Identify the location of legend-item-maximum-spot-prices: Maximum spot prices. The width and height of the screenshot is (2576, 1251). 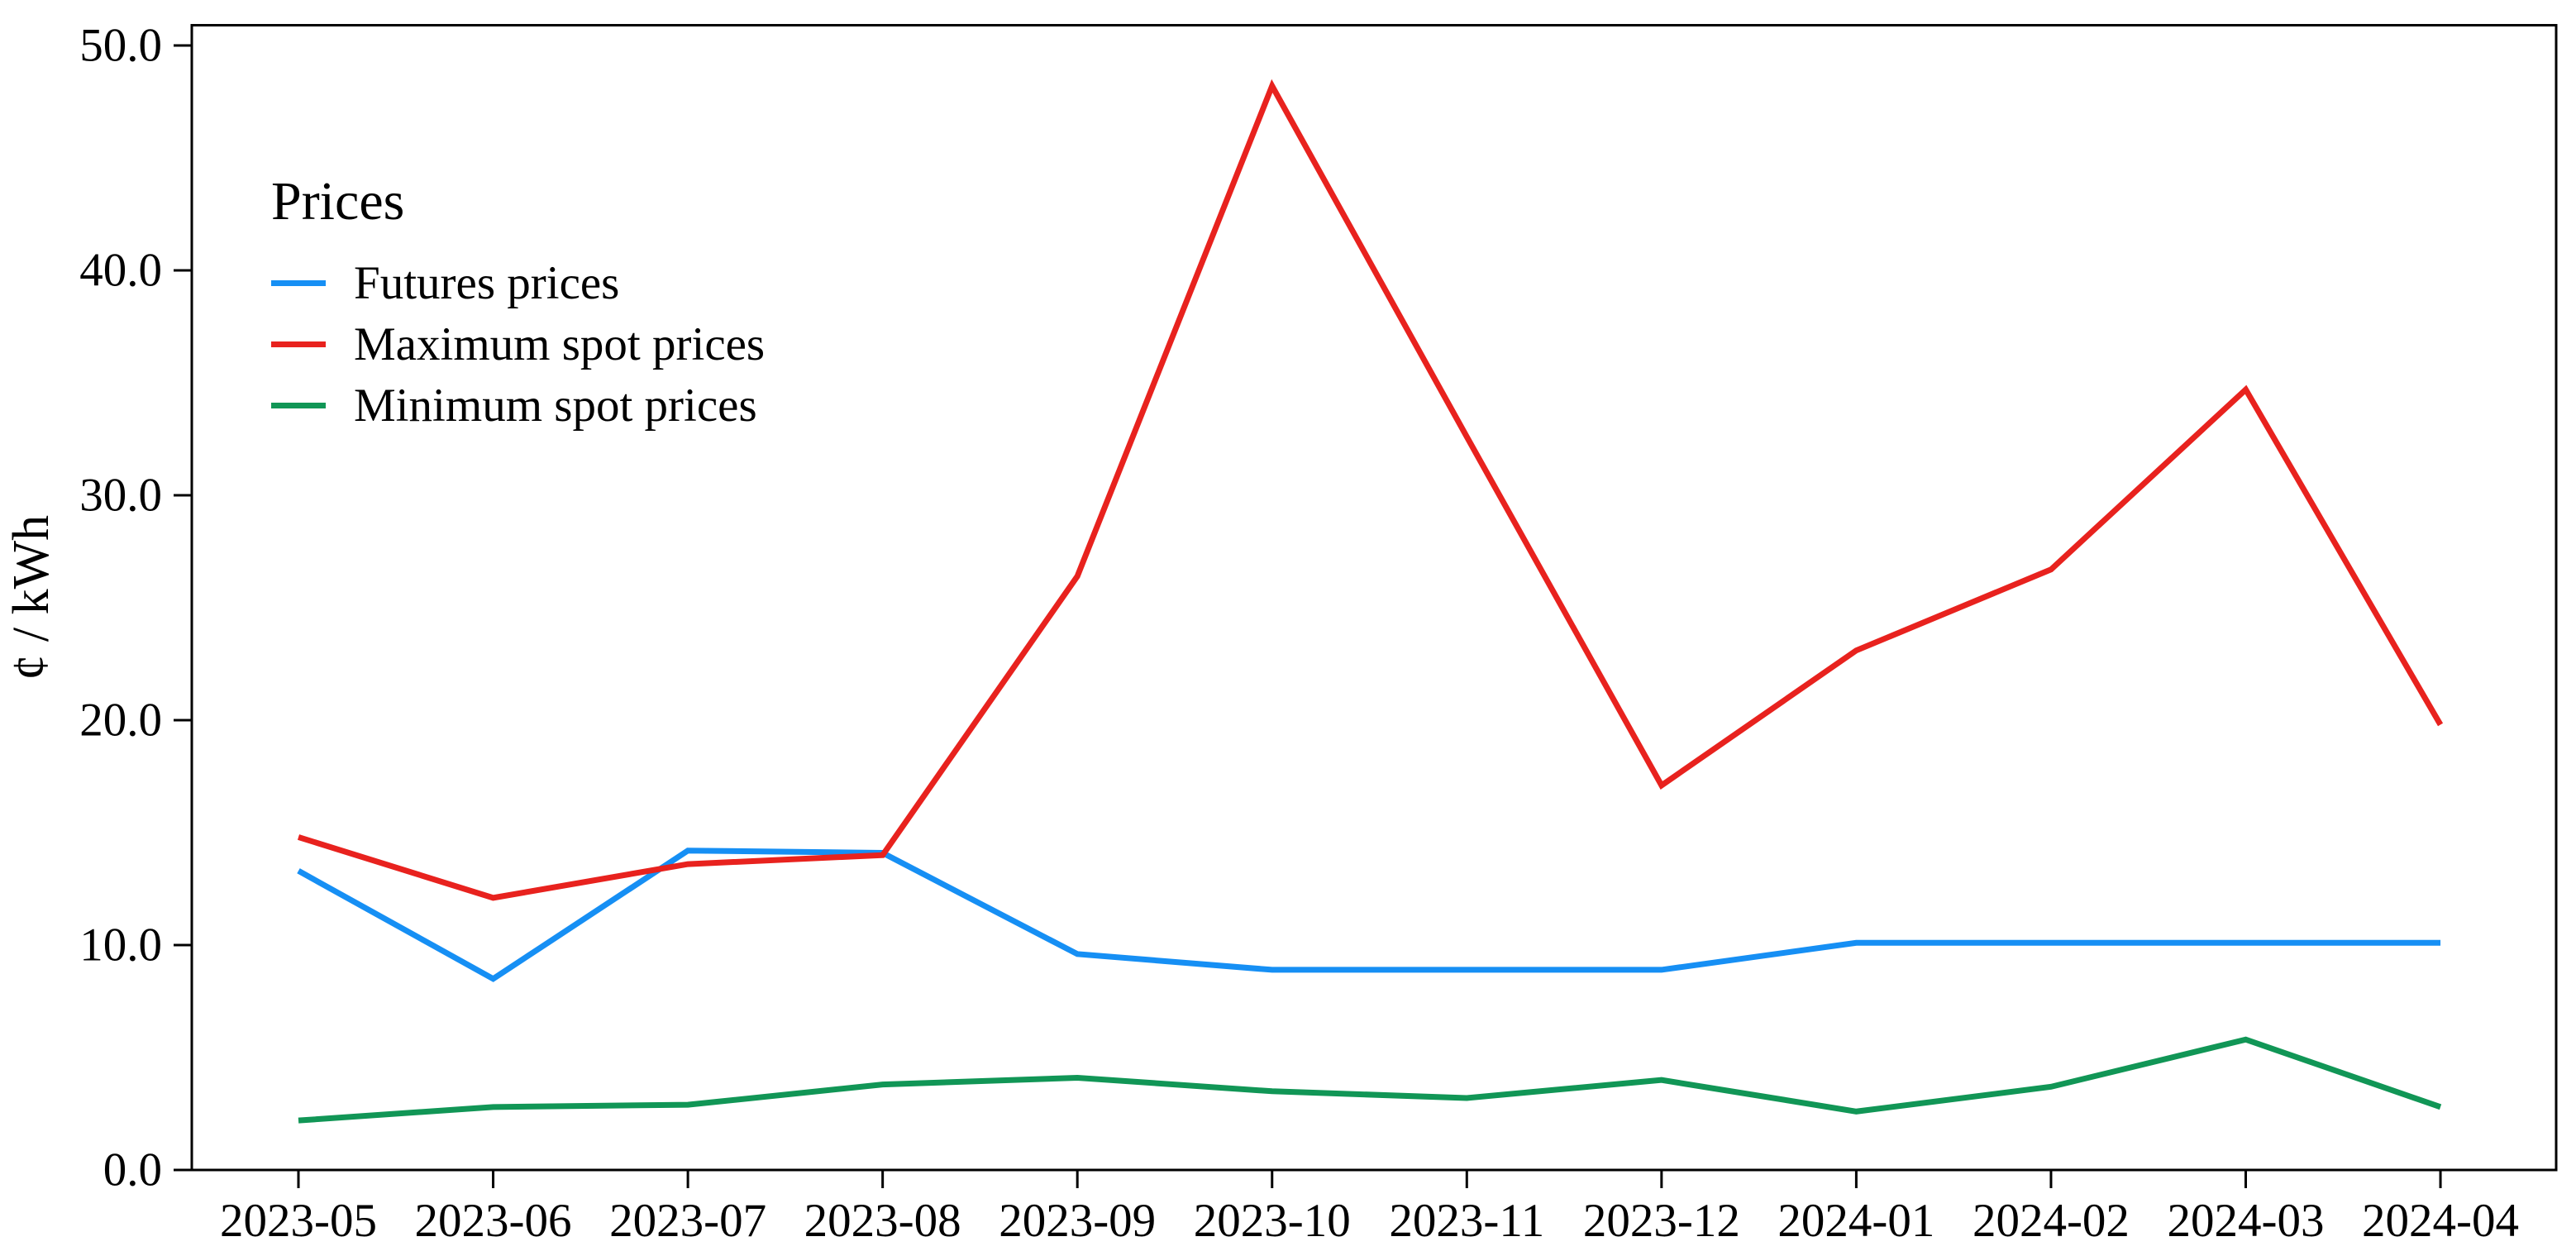
(518, 344).